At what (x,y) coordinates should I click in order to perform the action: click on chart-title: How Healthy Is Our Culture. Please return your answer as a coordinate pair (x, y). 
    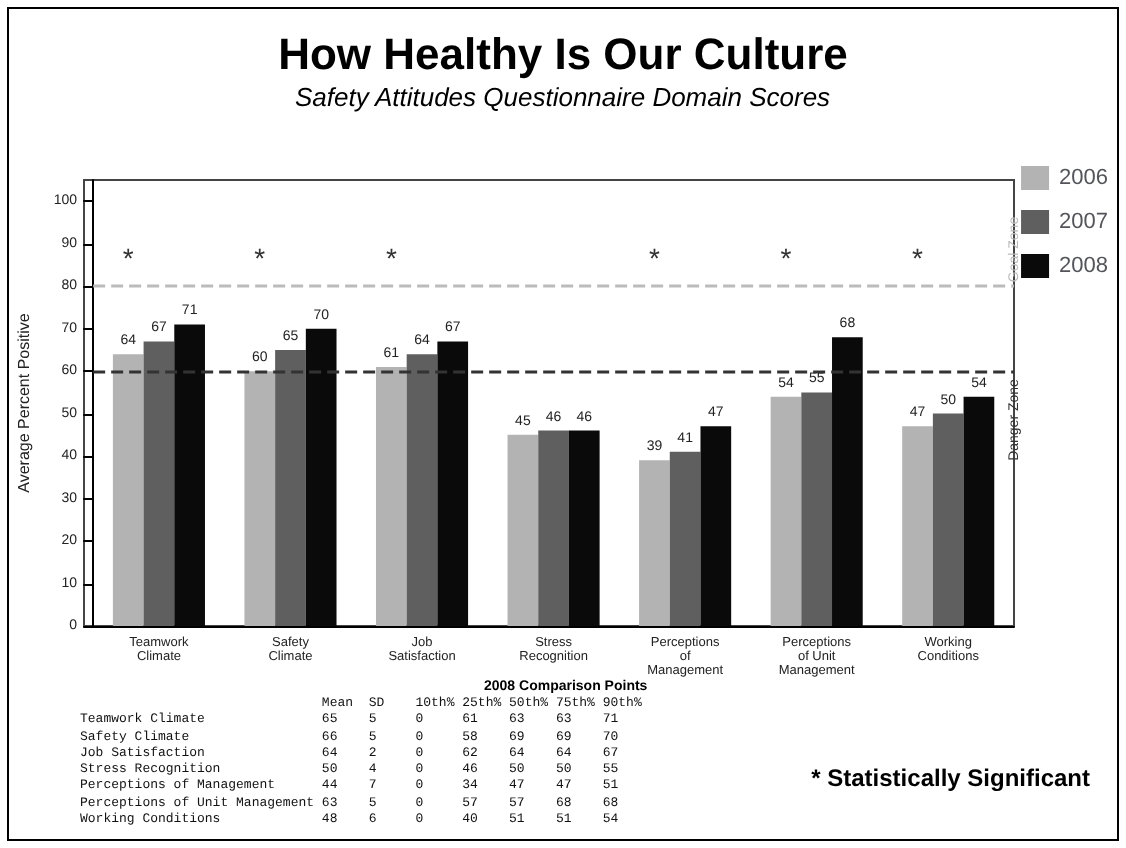
    Looking at the image, I should click on (563, 54).